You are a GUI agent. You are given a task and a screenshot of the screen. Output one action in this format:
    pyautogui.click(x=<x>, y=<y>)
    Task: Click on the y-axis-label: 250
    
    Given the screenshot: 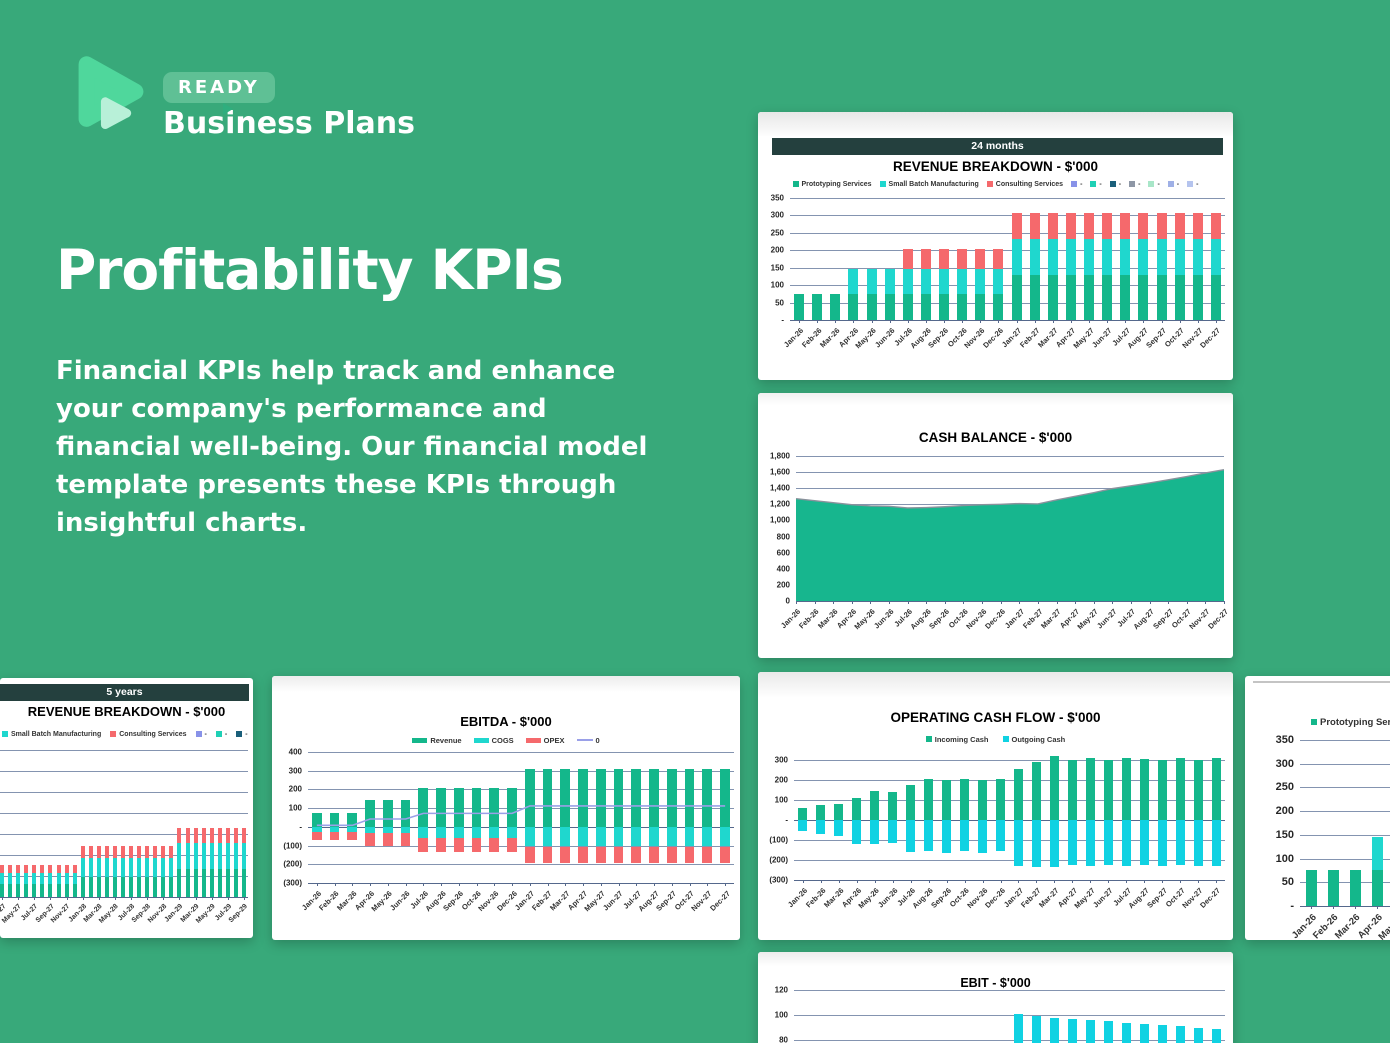 What is the action you would take?
    pyautogui.click(x=1284, y=787)
    